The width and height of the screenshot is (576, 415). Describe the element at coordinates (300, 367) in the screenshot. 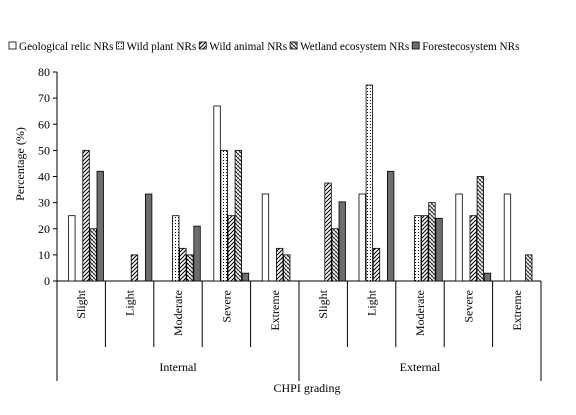

I see `group-labels: Internal External` at that location.